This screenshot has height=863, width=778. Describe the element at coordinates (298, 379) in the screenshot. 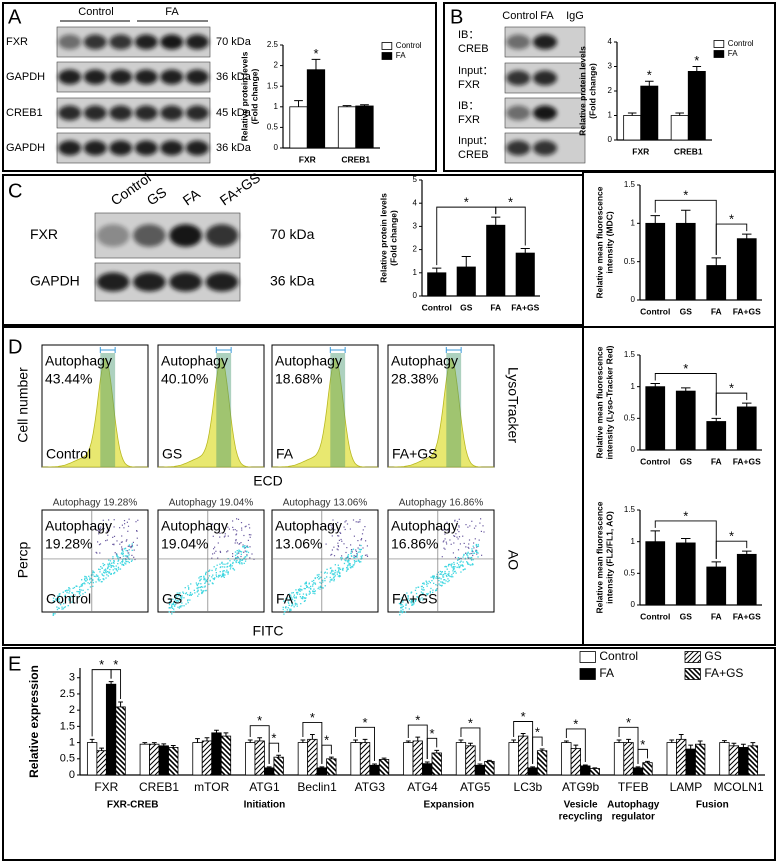

I see `gate-percent: 18.68%` at that location.